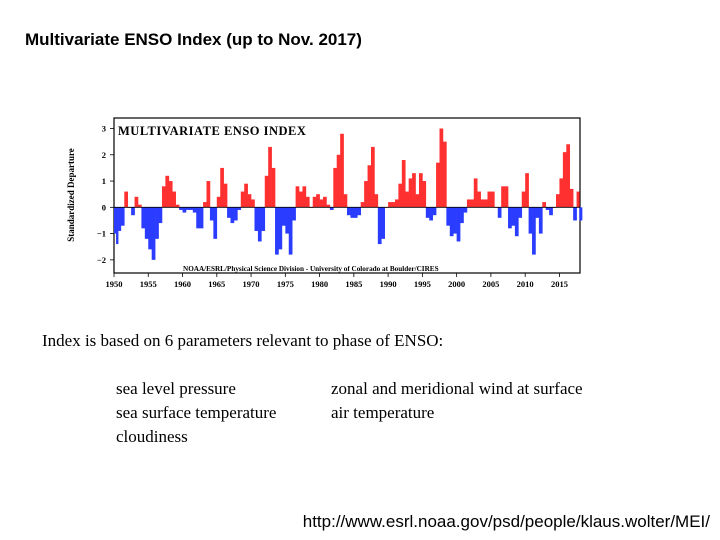  What do you see at coordinates (319, 284) in the screenshot?
I see `x-tick-label: 1980` at bounding box center [319, 284].